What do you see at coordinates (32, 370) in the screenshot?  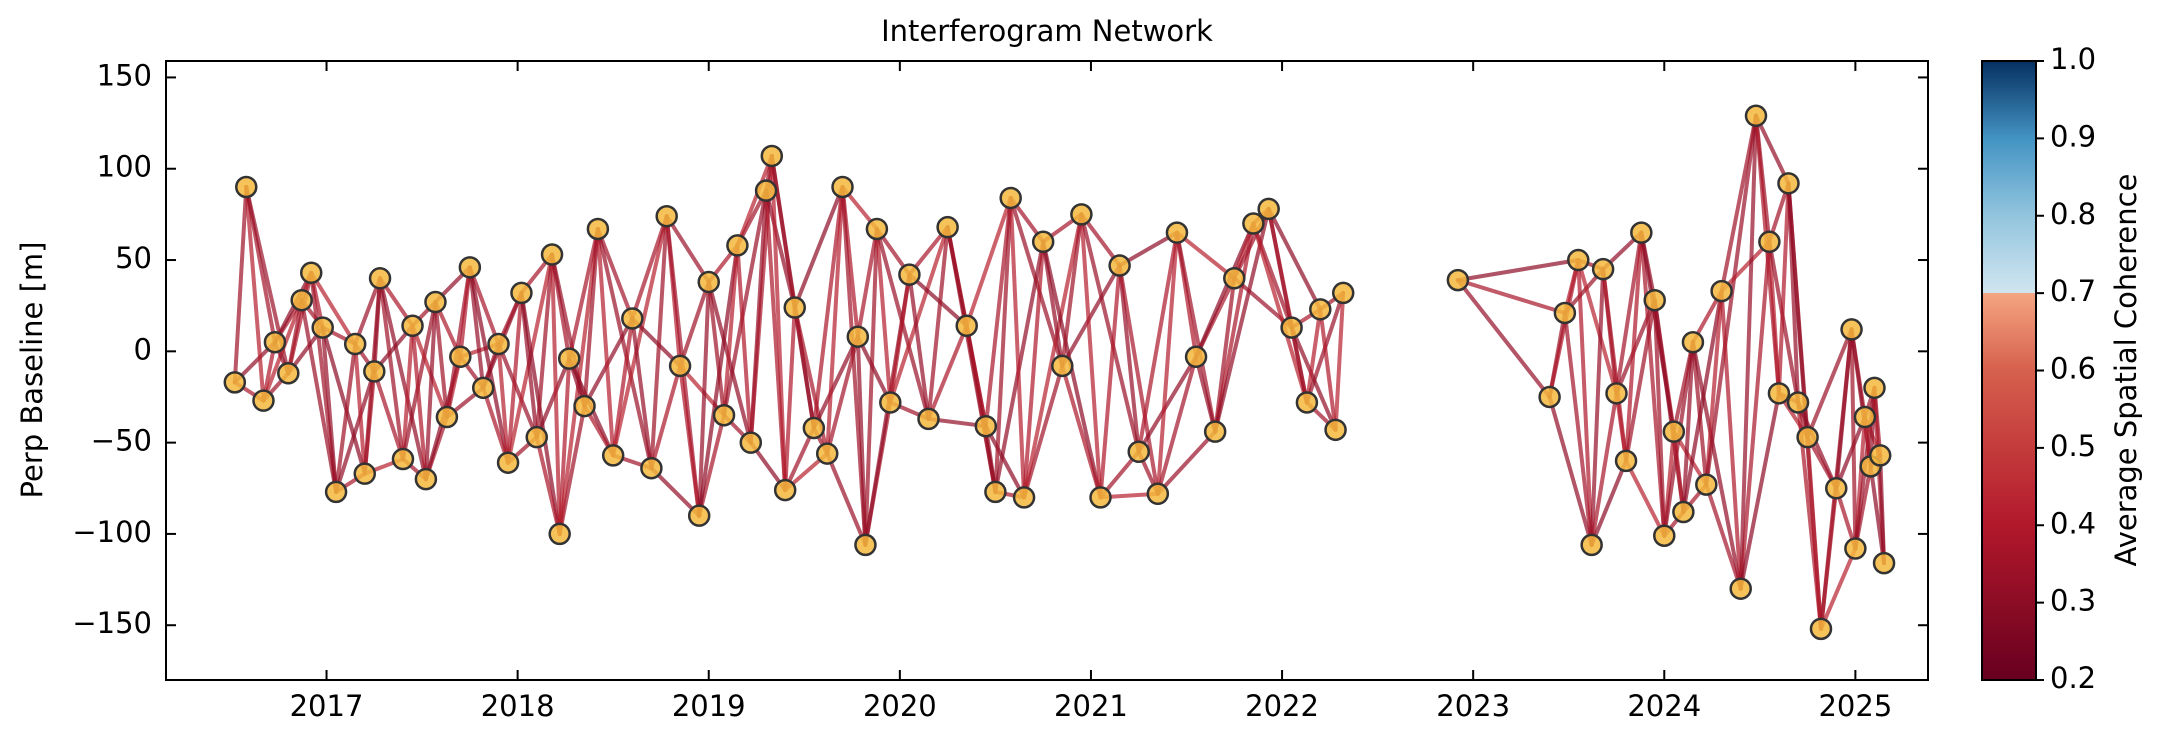 I see `y-axis-label: Perp Baseline [m]` at bounding box center [32, 370].